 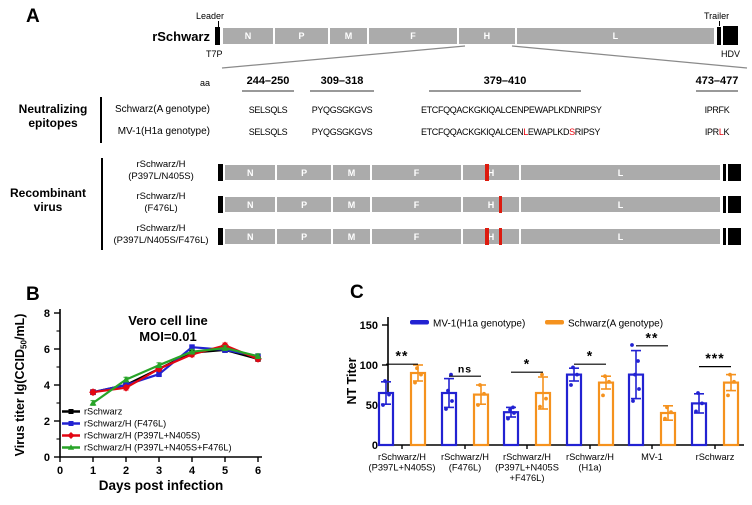 What do you see at coordinates (60, 471) in the screenshot?
I see `svg-text: 0` at bounding box center [60, 471].